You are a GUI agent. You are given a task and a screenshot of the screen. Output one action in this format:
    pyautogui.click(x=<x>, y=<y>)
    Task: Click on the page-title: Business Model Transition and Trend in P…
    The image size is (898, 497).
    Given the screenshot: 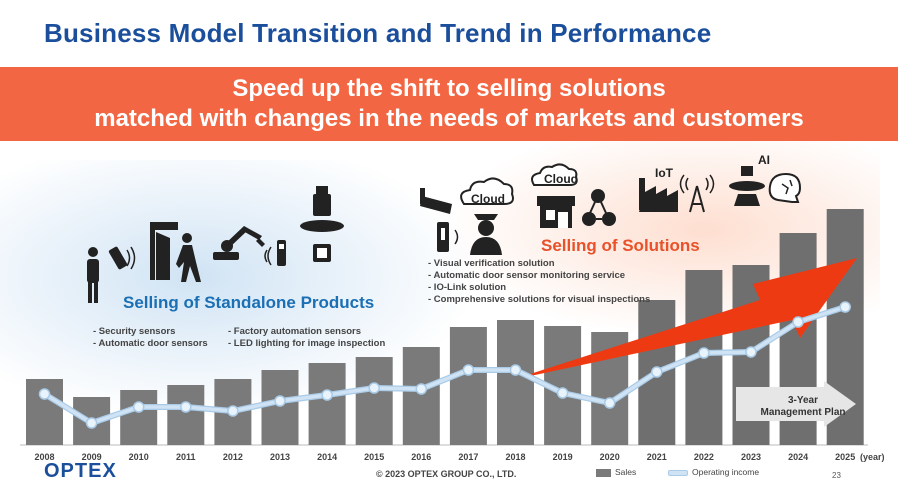 What is the action you would take?
    pyautogui.click(x=378, y=33)
    